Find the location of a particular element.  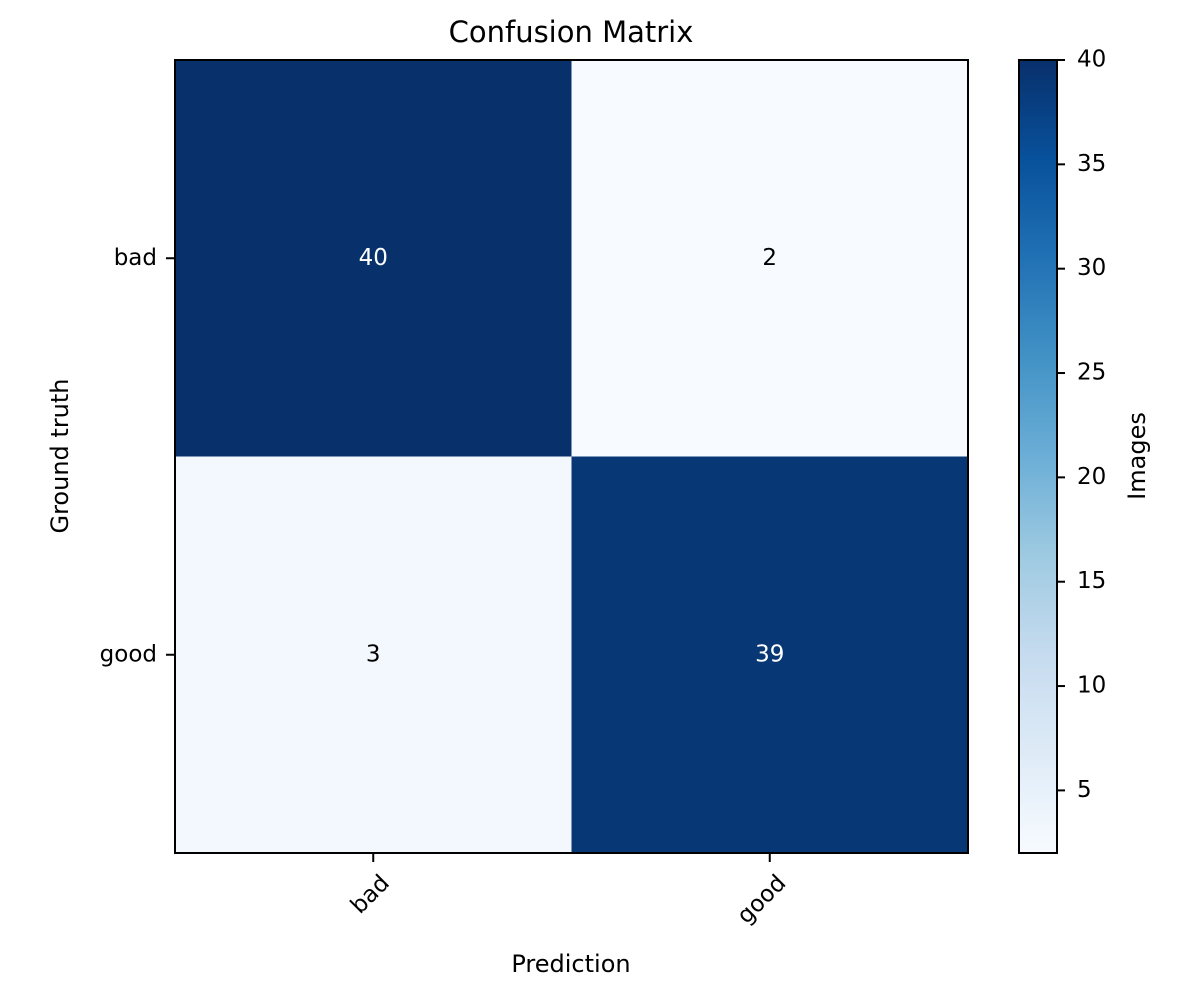

y-axis-ticks: bad good is located at coordinates (137, 456).